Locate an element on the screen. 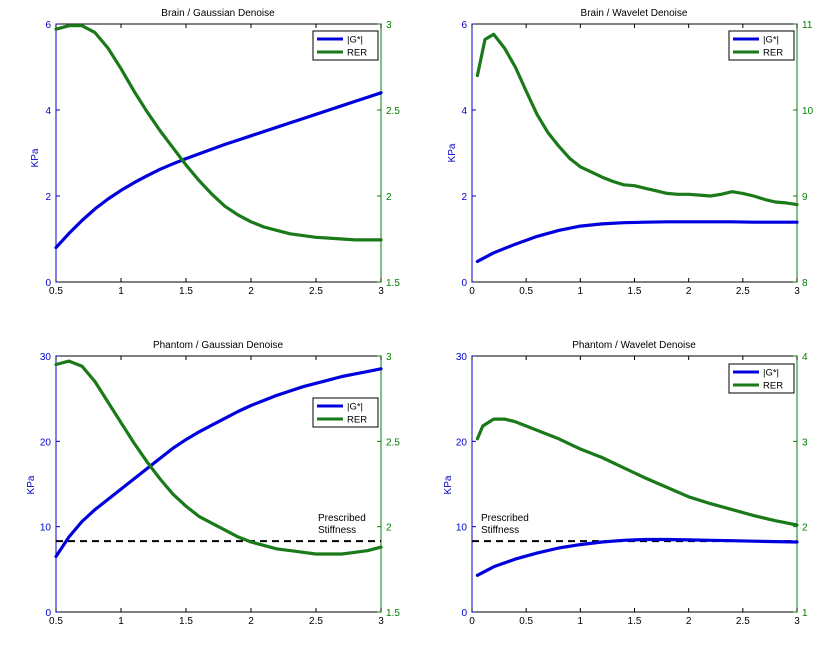 Image resolution: width=837 pixels, height=647 pixels. right-tick-label: 4 is located at coordinates (805, 357).